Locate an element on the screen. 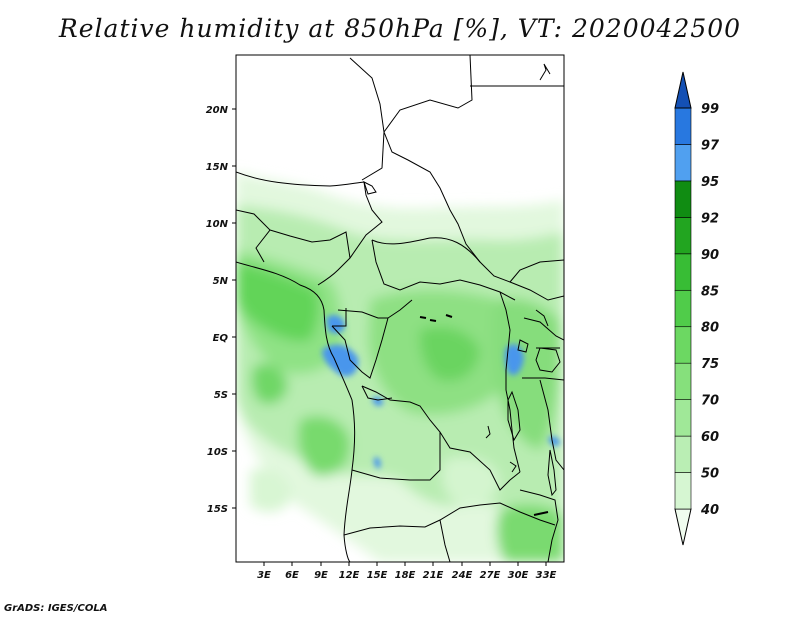  lat-label: 5S is located at coordinates (221, 395).